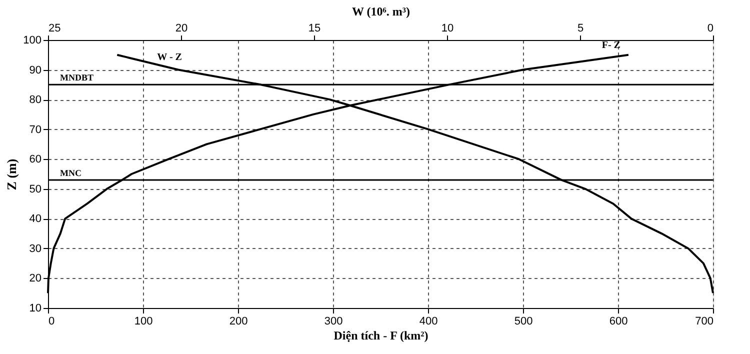 This screenshot has width=750, height=354. Describe the element at coordinates (143, 322) in the screenshot. I see `x-tick-label: 100` at that location.